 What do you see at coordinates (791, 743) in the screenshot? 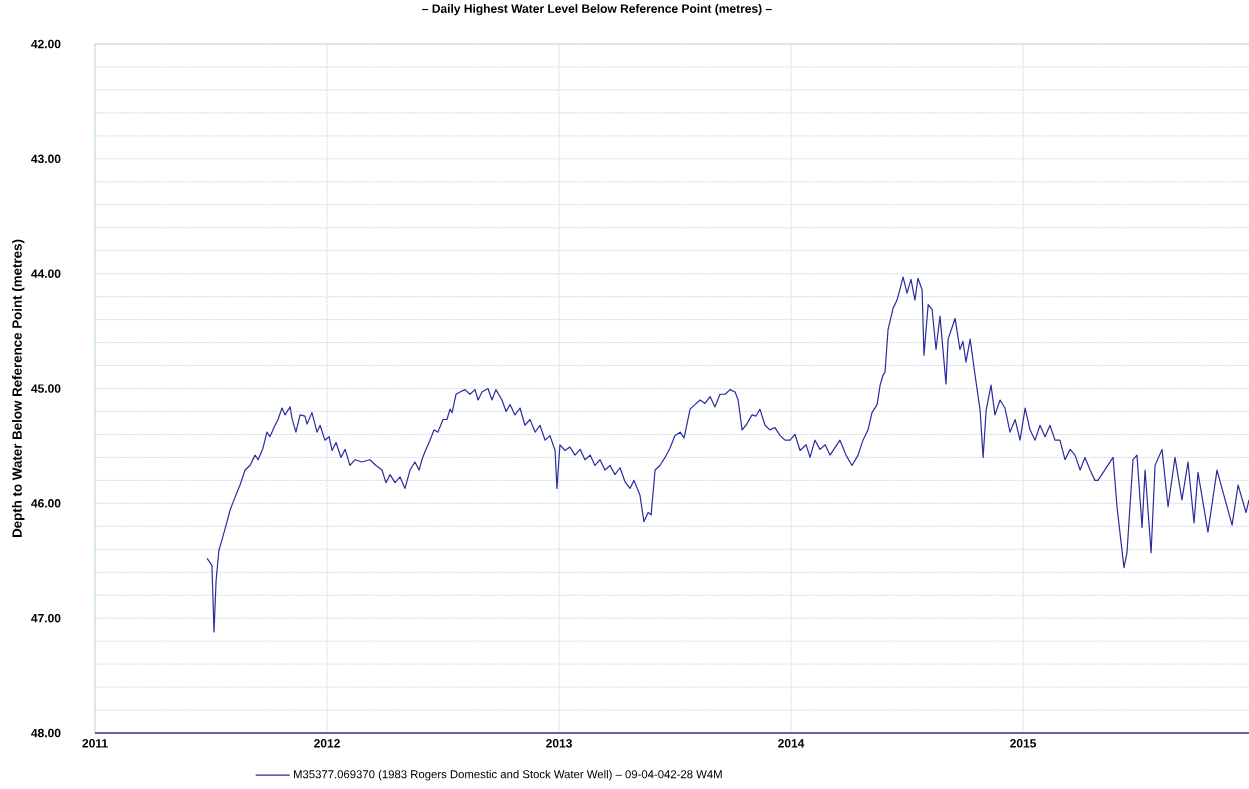
I see `x-tick-label: 2014` at bounding box center [791, 743].